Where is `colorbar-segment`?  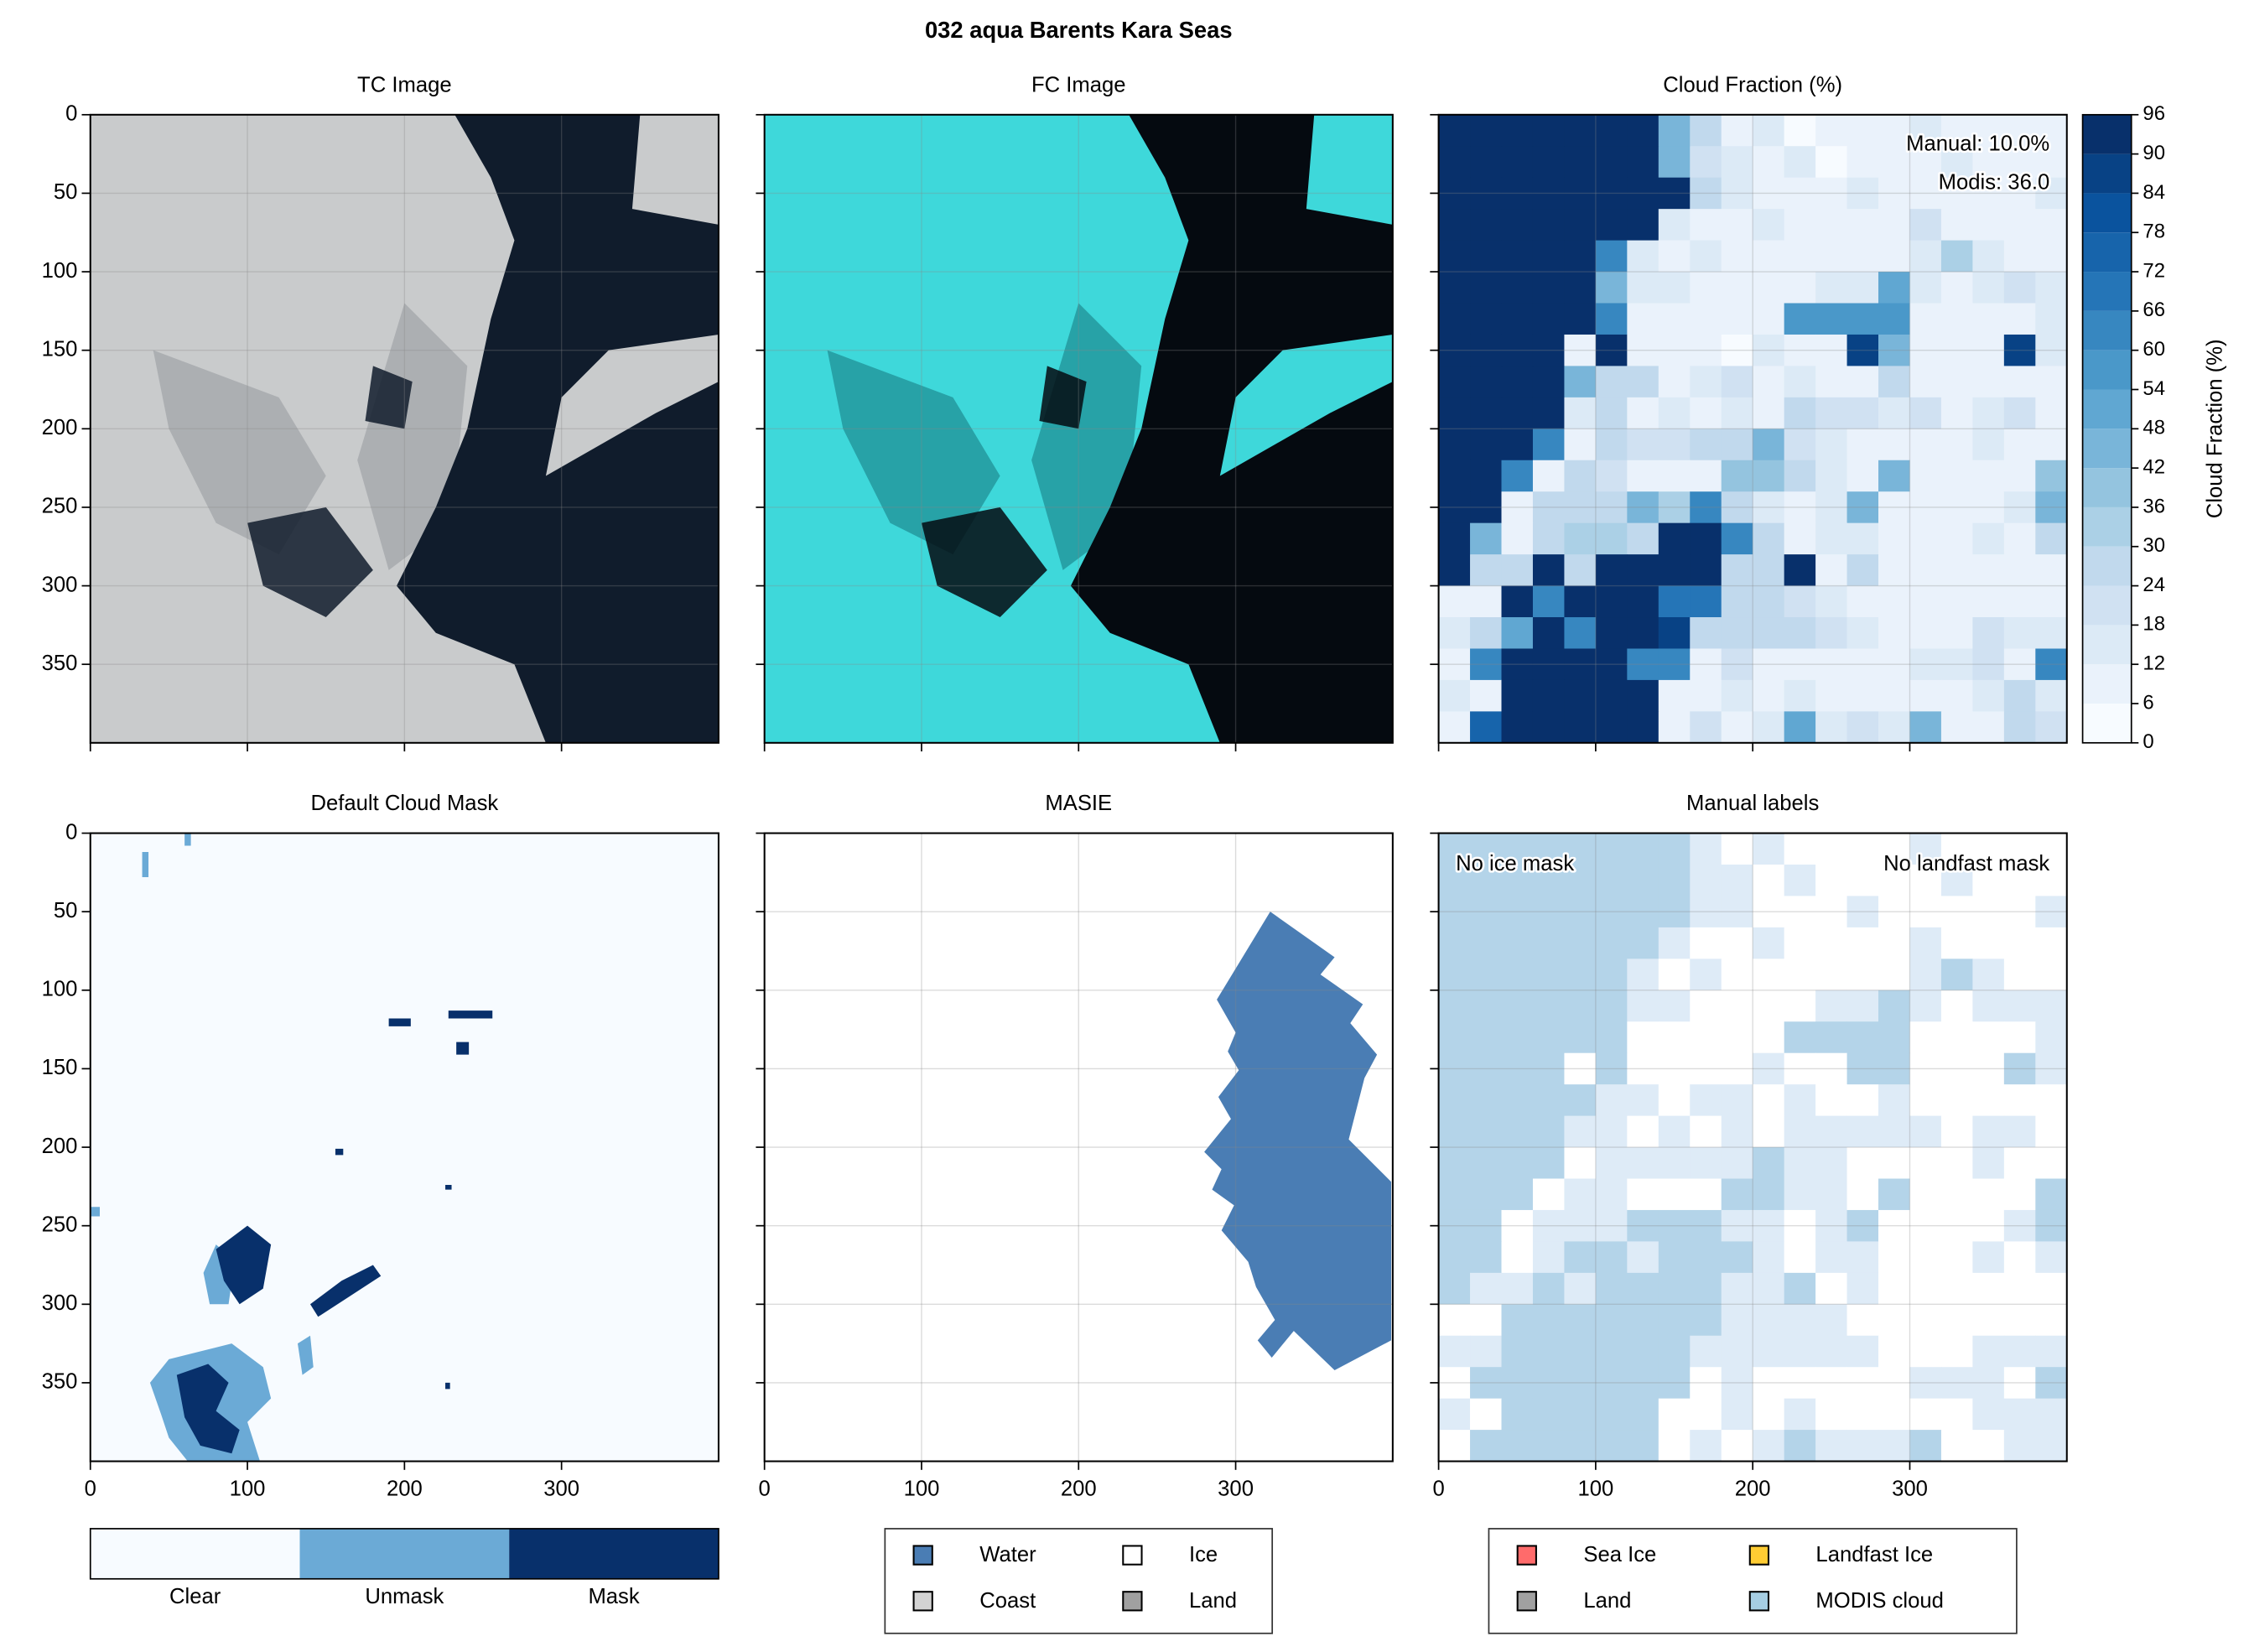 colorbar-segment is located at coordinates (2107, 605).